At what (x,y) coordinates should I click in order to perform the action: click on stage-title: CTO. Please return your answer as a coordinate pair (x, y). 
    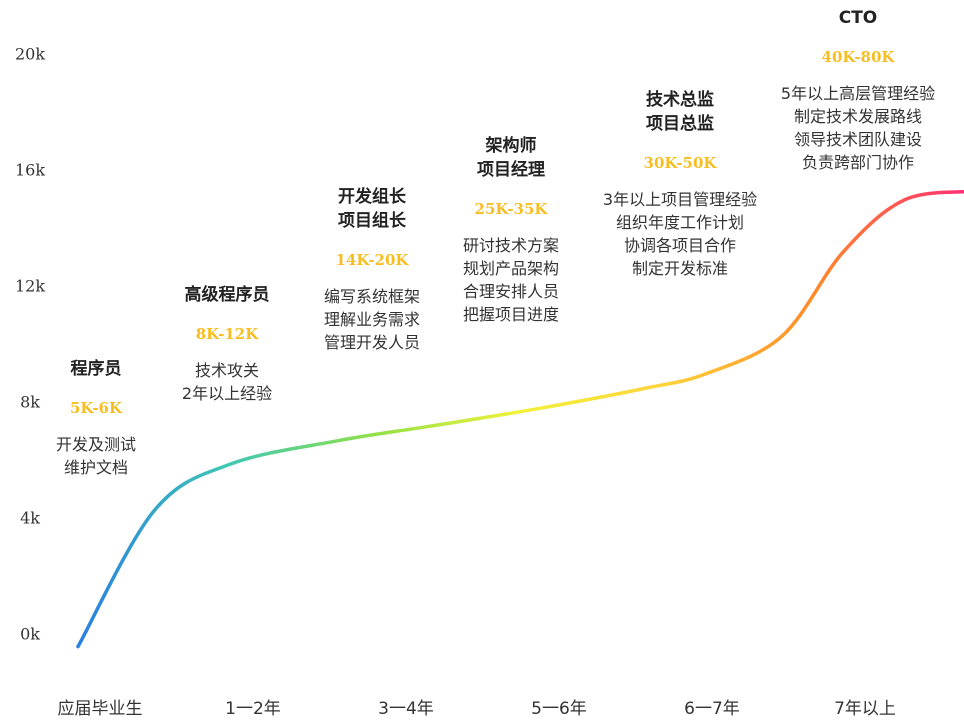
    Looking at the image, I should click on (858, 18).